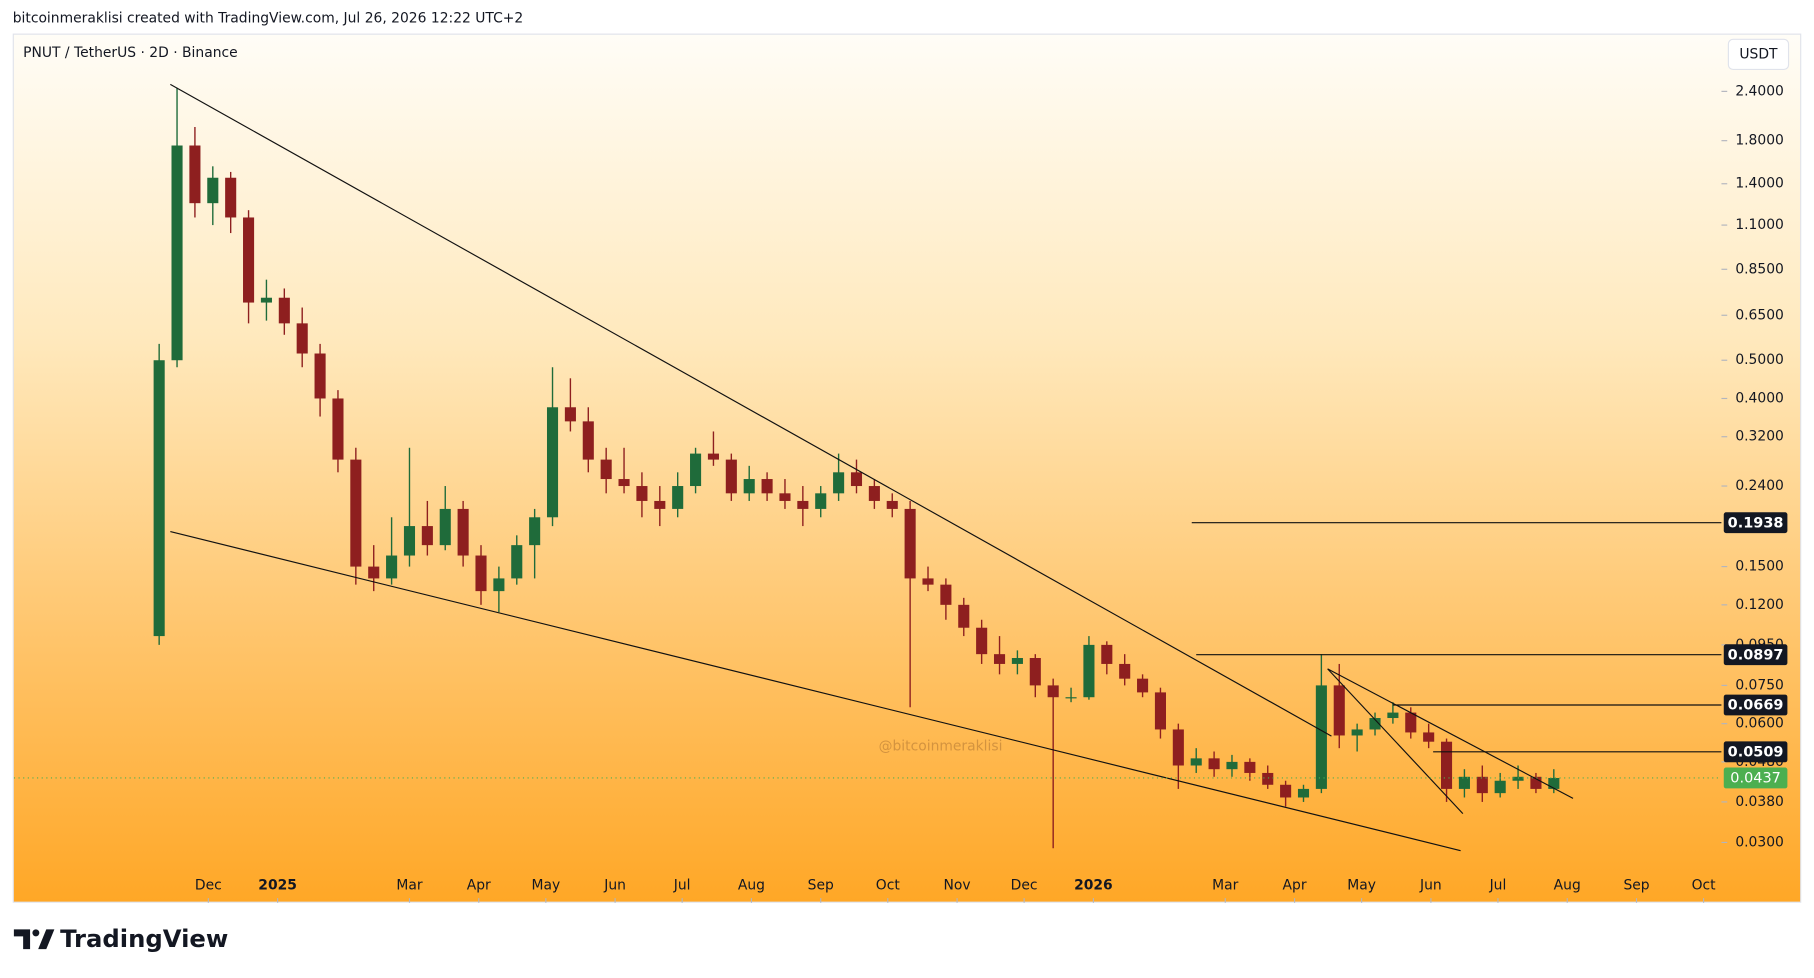 This screenshot has height=978, width=1814. What do you see at coordinates (1759, 486) in the screenshot?
I see `y-tick-label: 0.2400` at bounding box center [1759, 486].